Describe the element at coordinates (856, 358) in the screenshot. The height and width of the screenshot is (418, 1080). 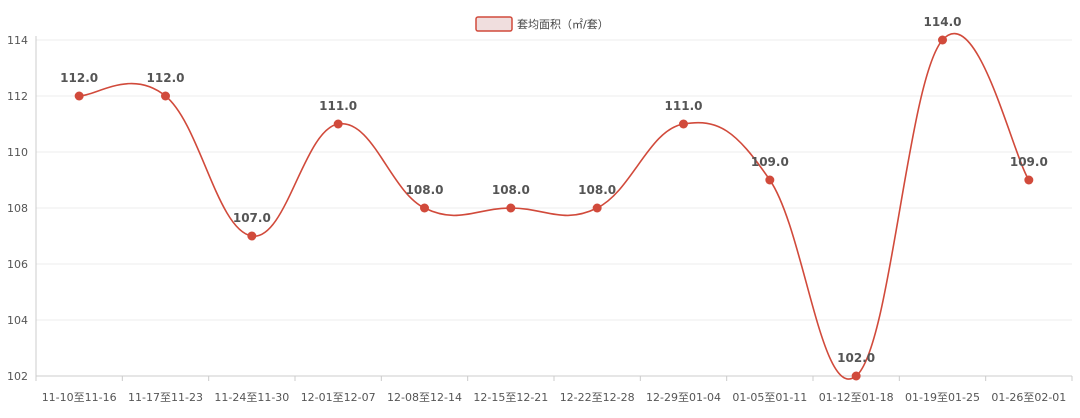
I see `data-label: 102.0` at that location.